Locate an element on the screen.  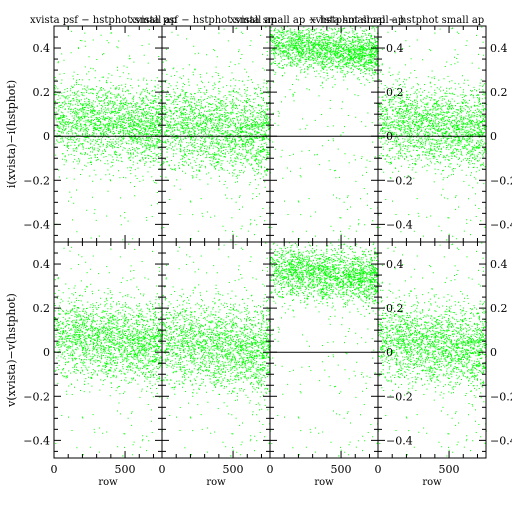
panel-frame-r1-c3 is located at coordinates (432, 350).